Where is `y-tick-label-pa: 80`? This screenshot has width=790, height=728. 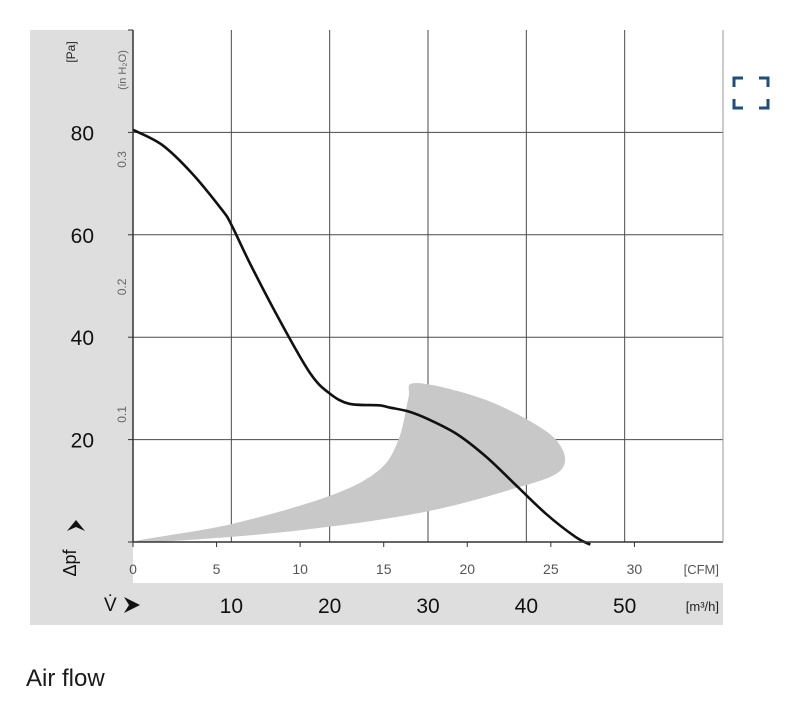
y-tick-label-pa: 80 is located at coordinates (82, 133).